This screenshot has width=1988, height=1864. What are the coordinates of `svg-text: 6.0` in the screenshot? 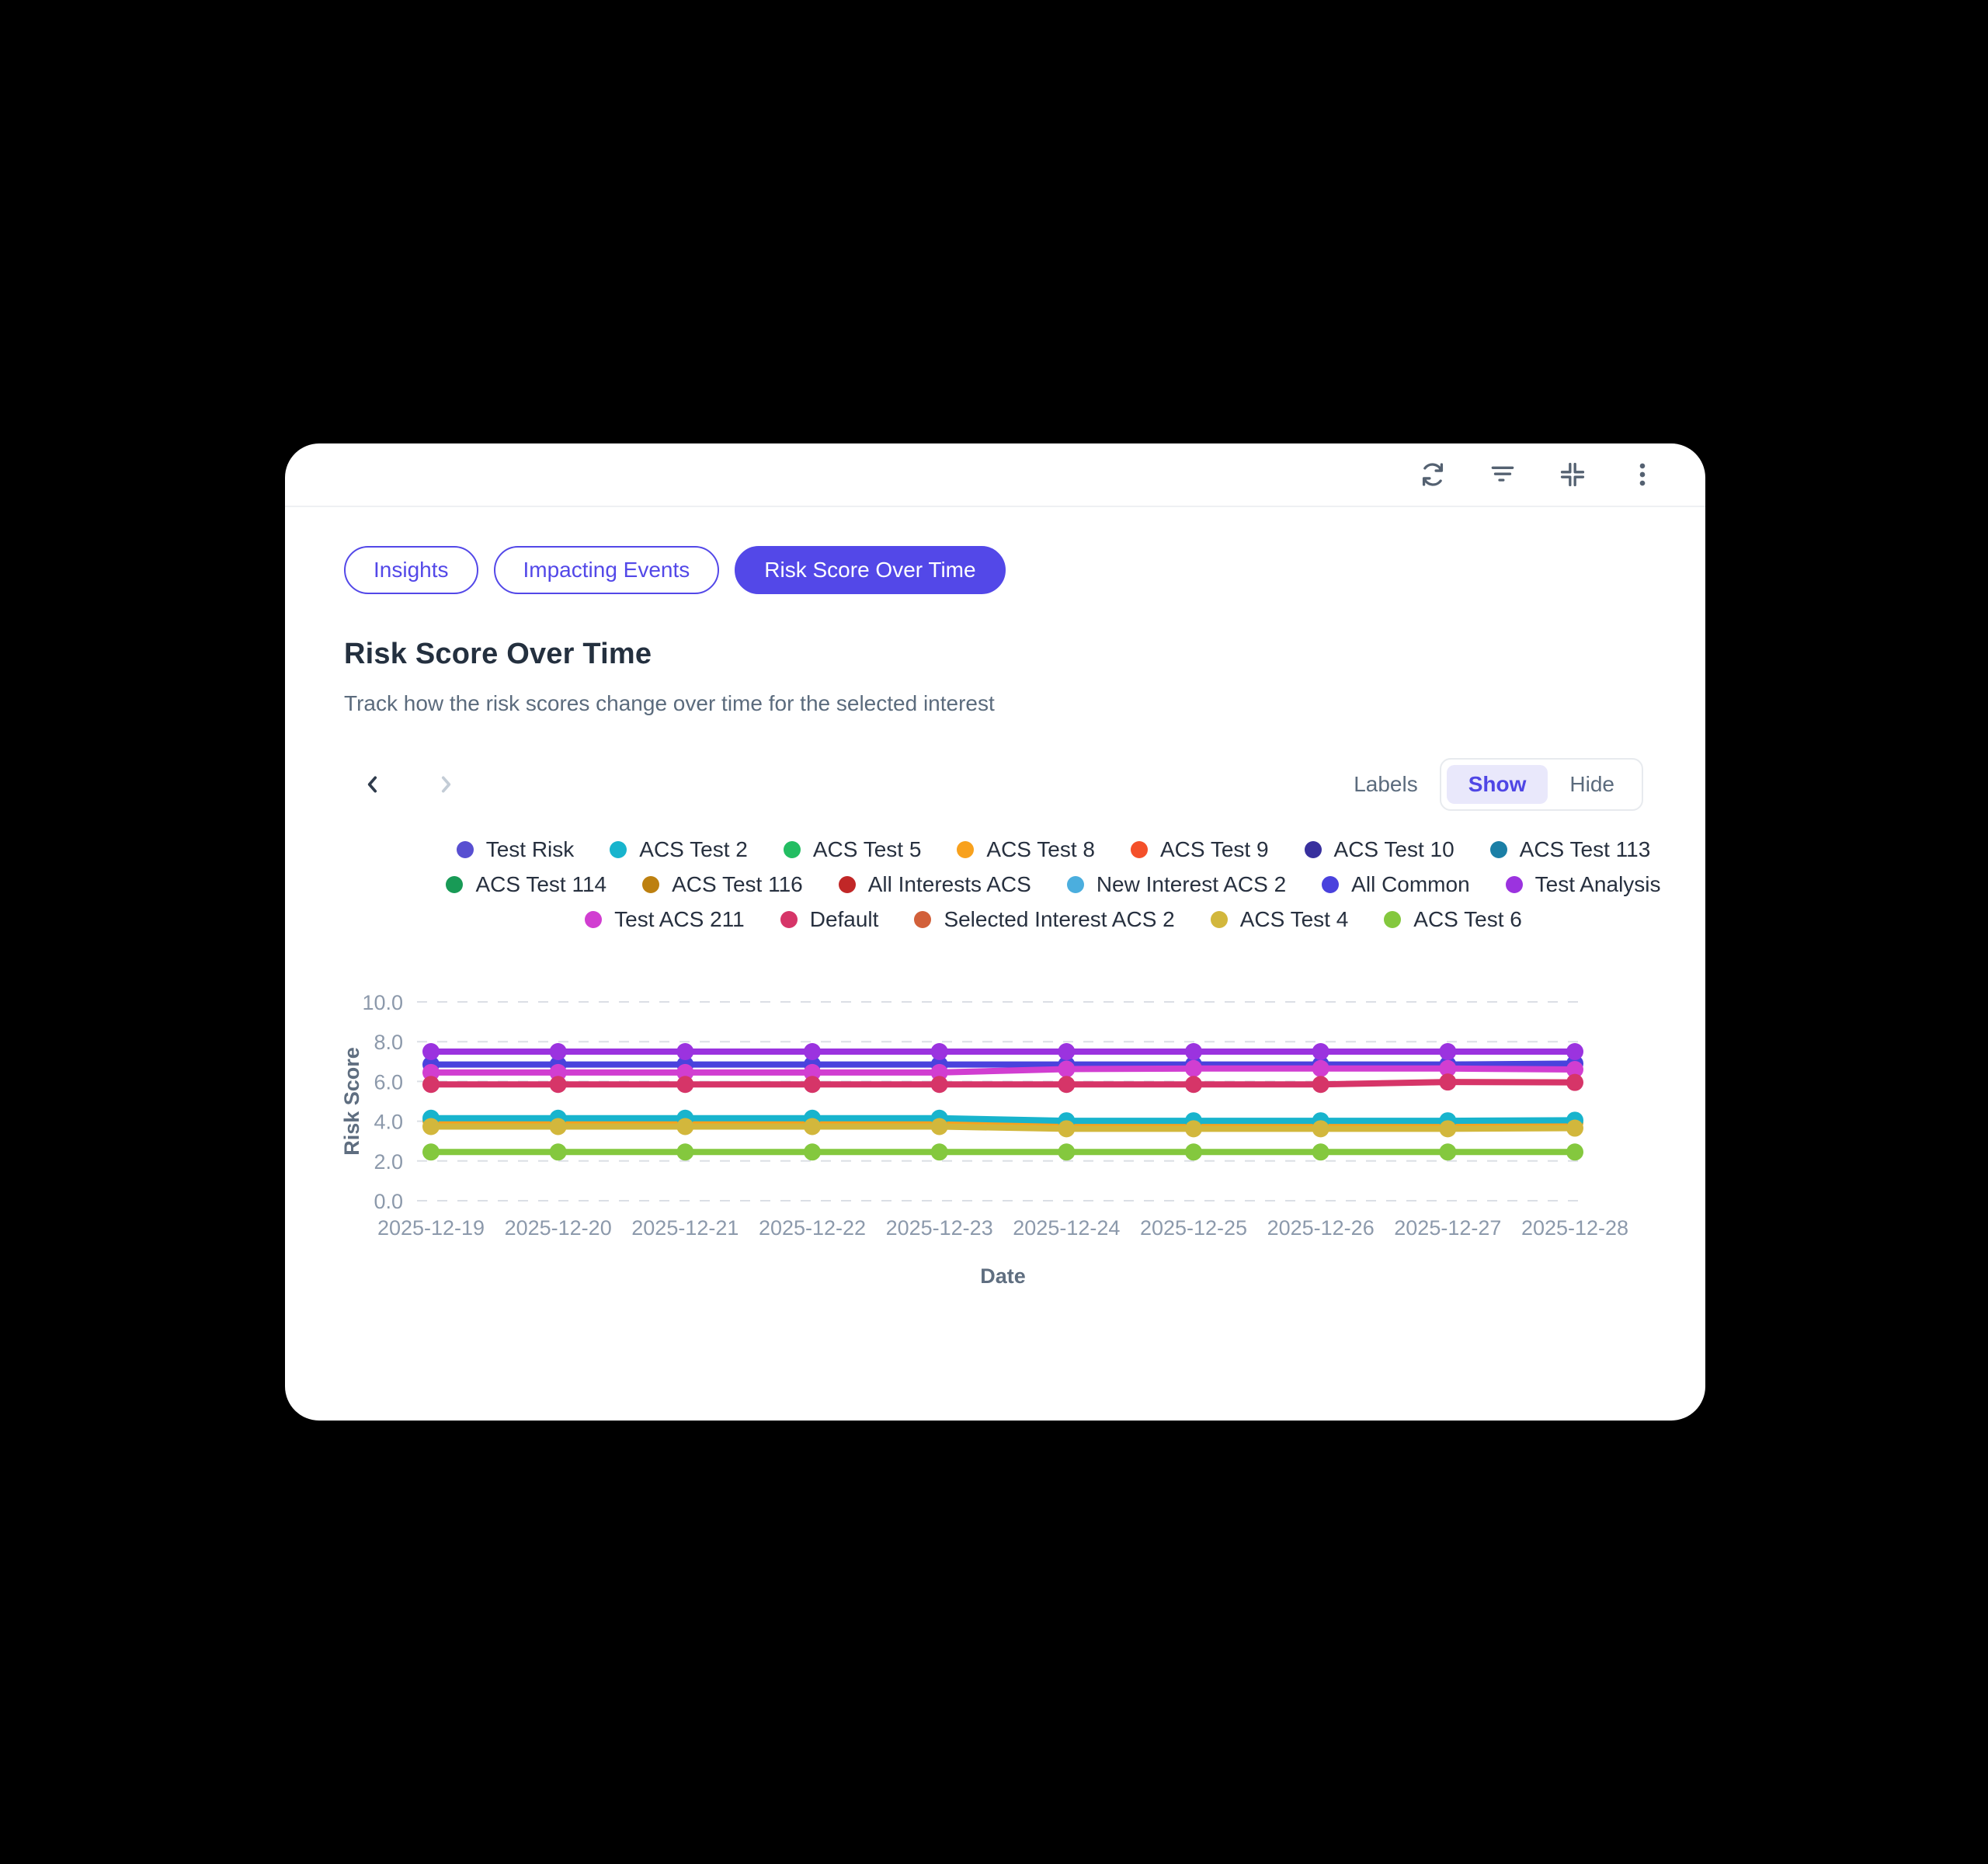 It's located at (388, 1082).